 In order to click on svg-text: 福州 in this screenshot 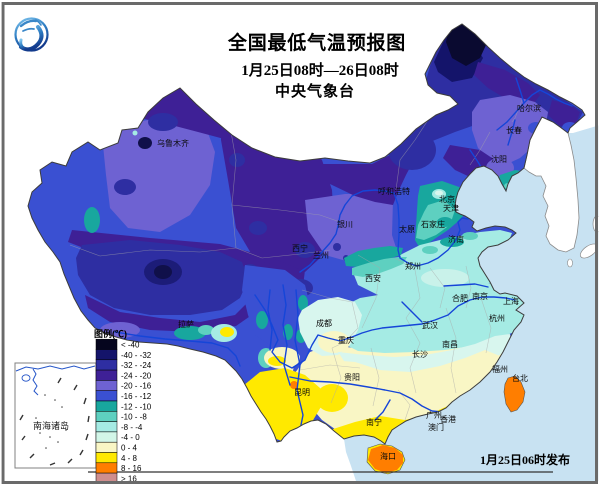, I will do `click(500, 369)`.